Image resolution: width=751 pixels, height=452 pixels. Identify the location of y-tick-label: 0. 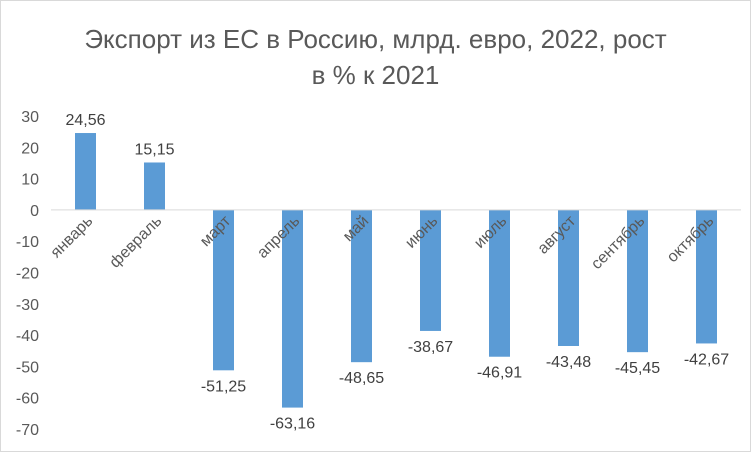
(34, 211).